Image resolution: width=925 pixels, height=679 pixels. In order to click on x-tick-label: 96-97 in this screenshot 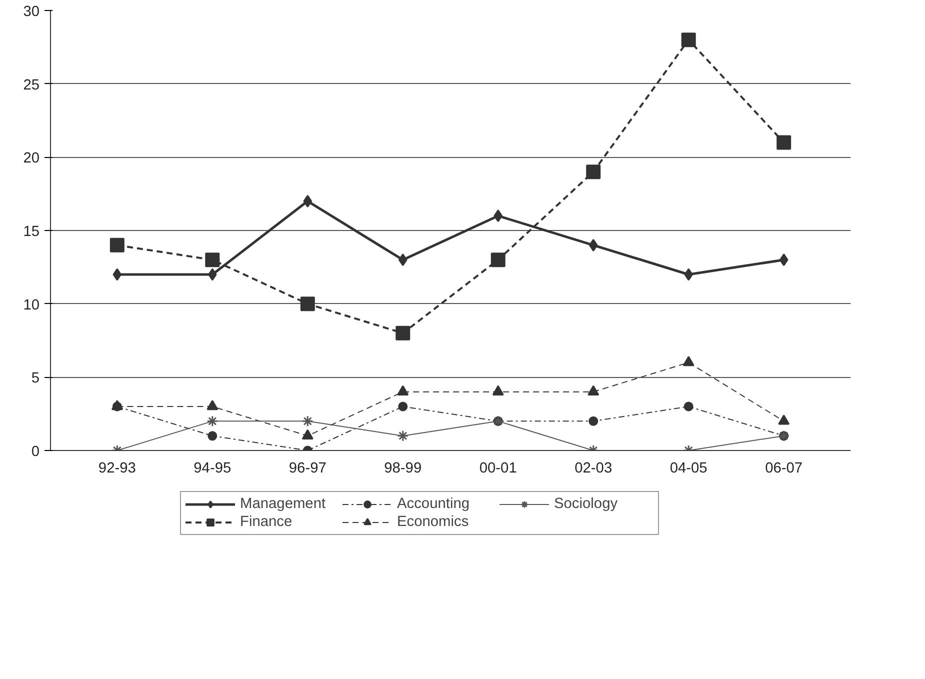, I will do `click(307, 468)`.